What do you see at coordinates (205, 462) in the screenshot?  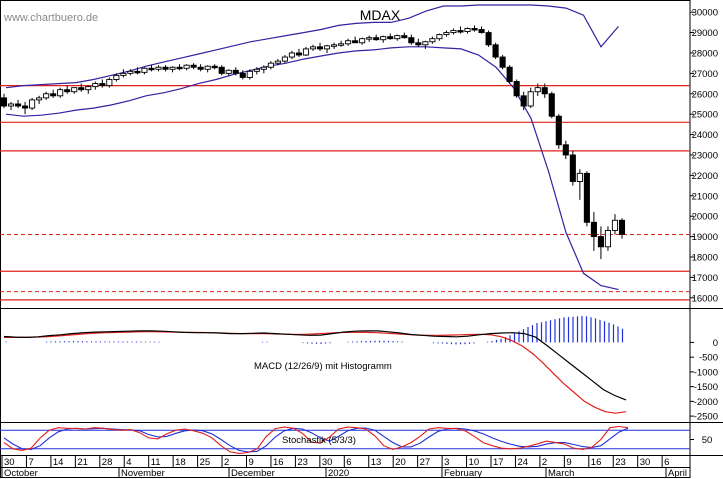 I see `x-tick-label: 25` at bounding box center [205, 462].